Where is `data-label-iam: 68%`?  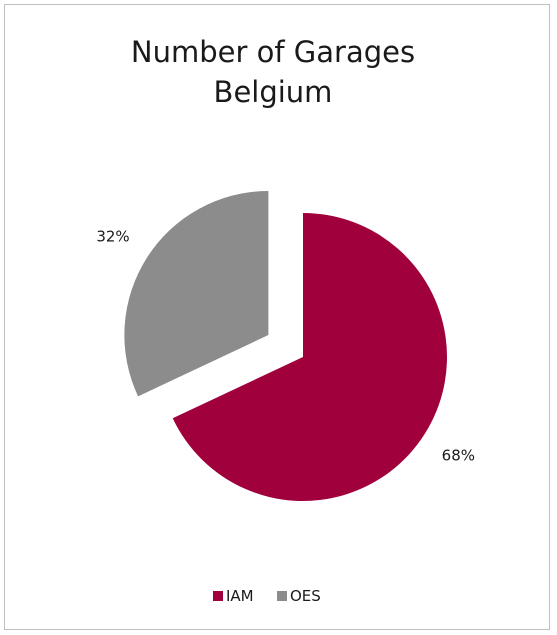 data-label-iam: 68% is located at coordinates (458, 456).